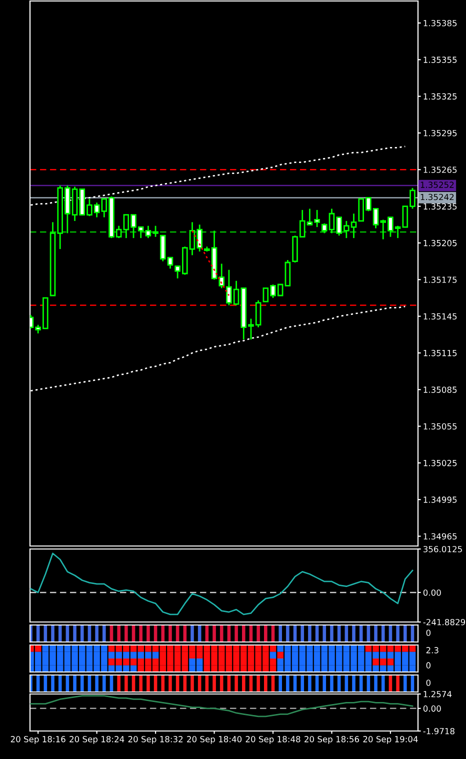  Describe the element at coordinates (440, 536) in the screenshot. I see `y-tick-label: 1.34965` at that location.